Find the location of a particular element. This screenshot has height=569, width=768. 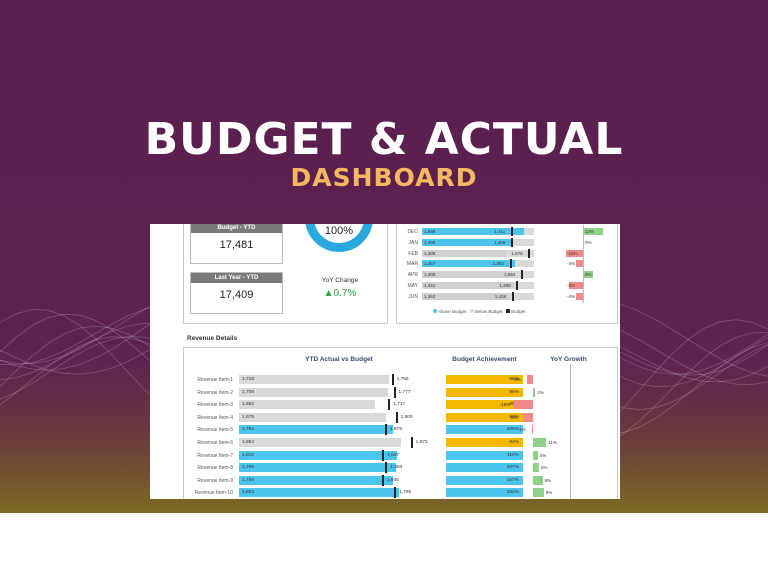

revenue-item-label: Revenue Item-10 is located at coordinates (213, 493).